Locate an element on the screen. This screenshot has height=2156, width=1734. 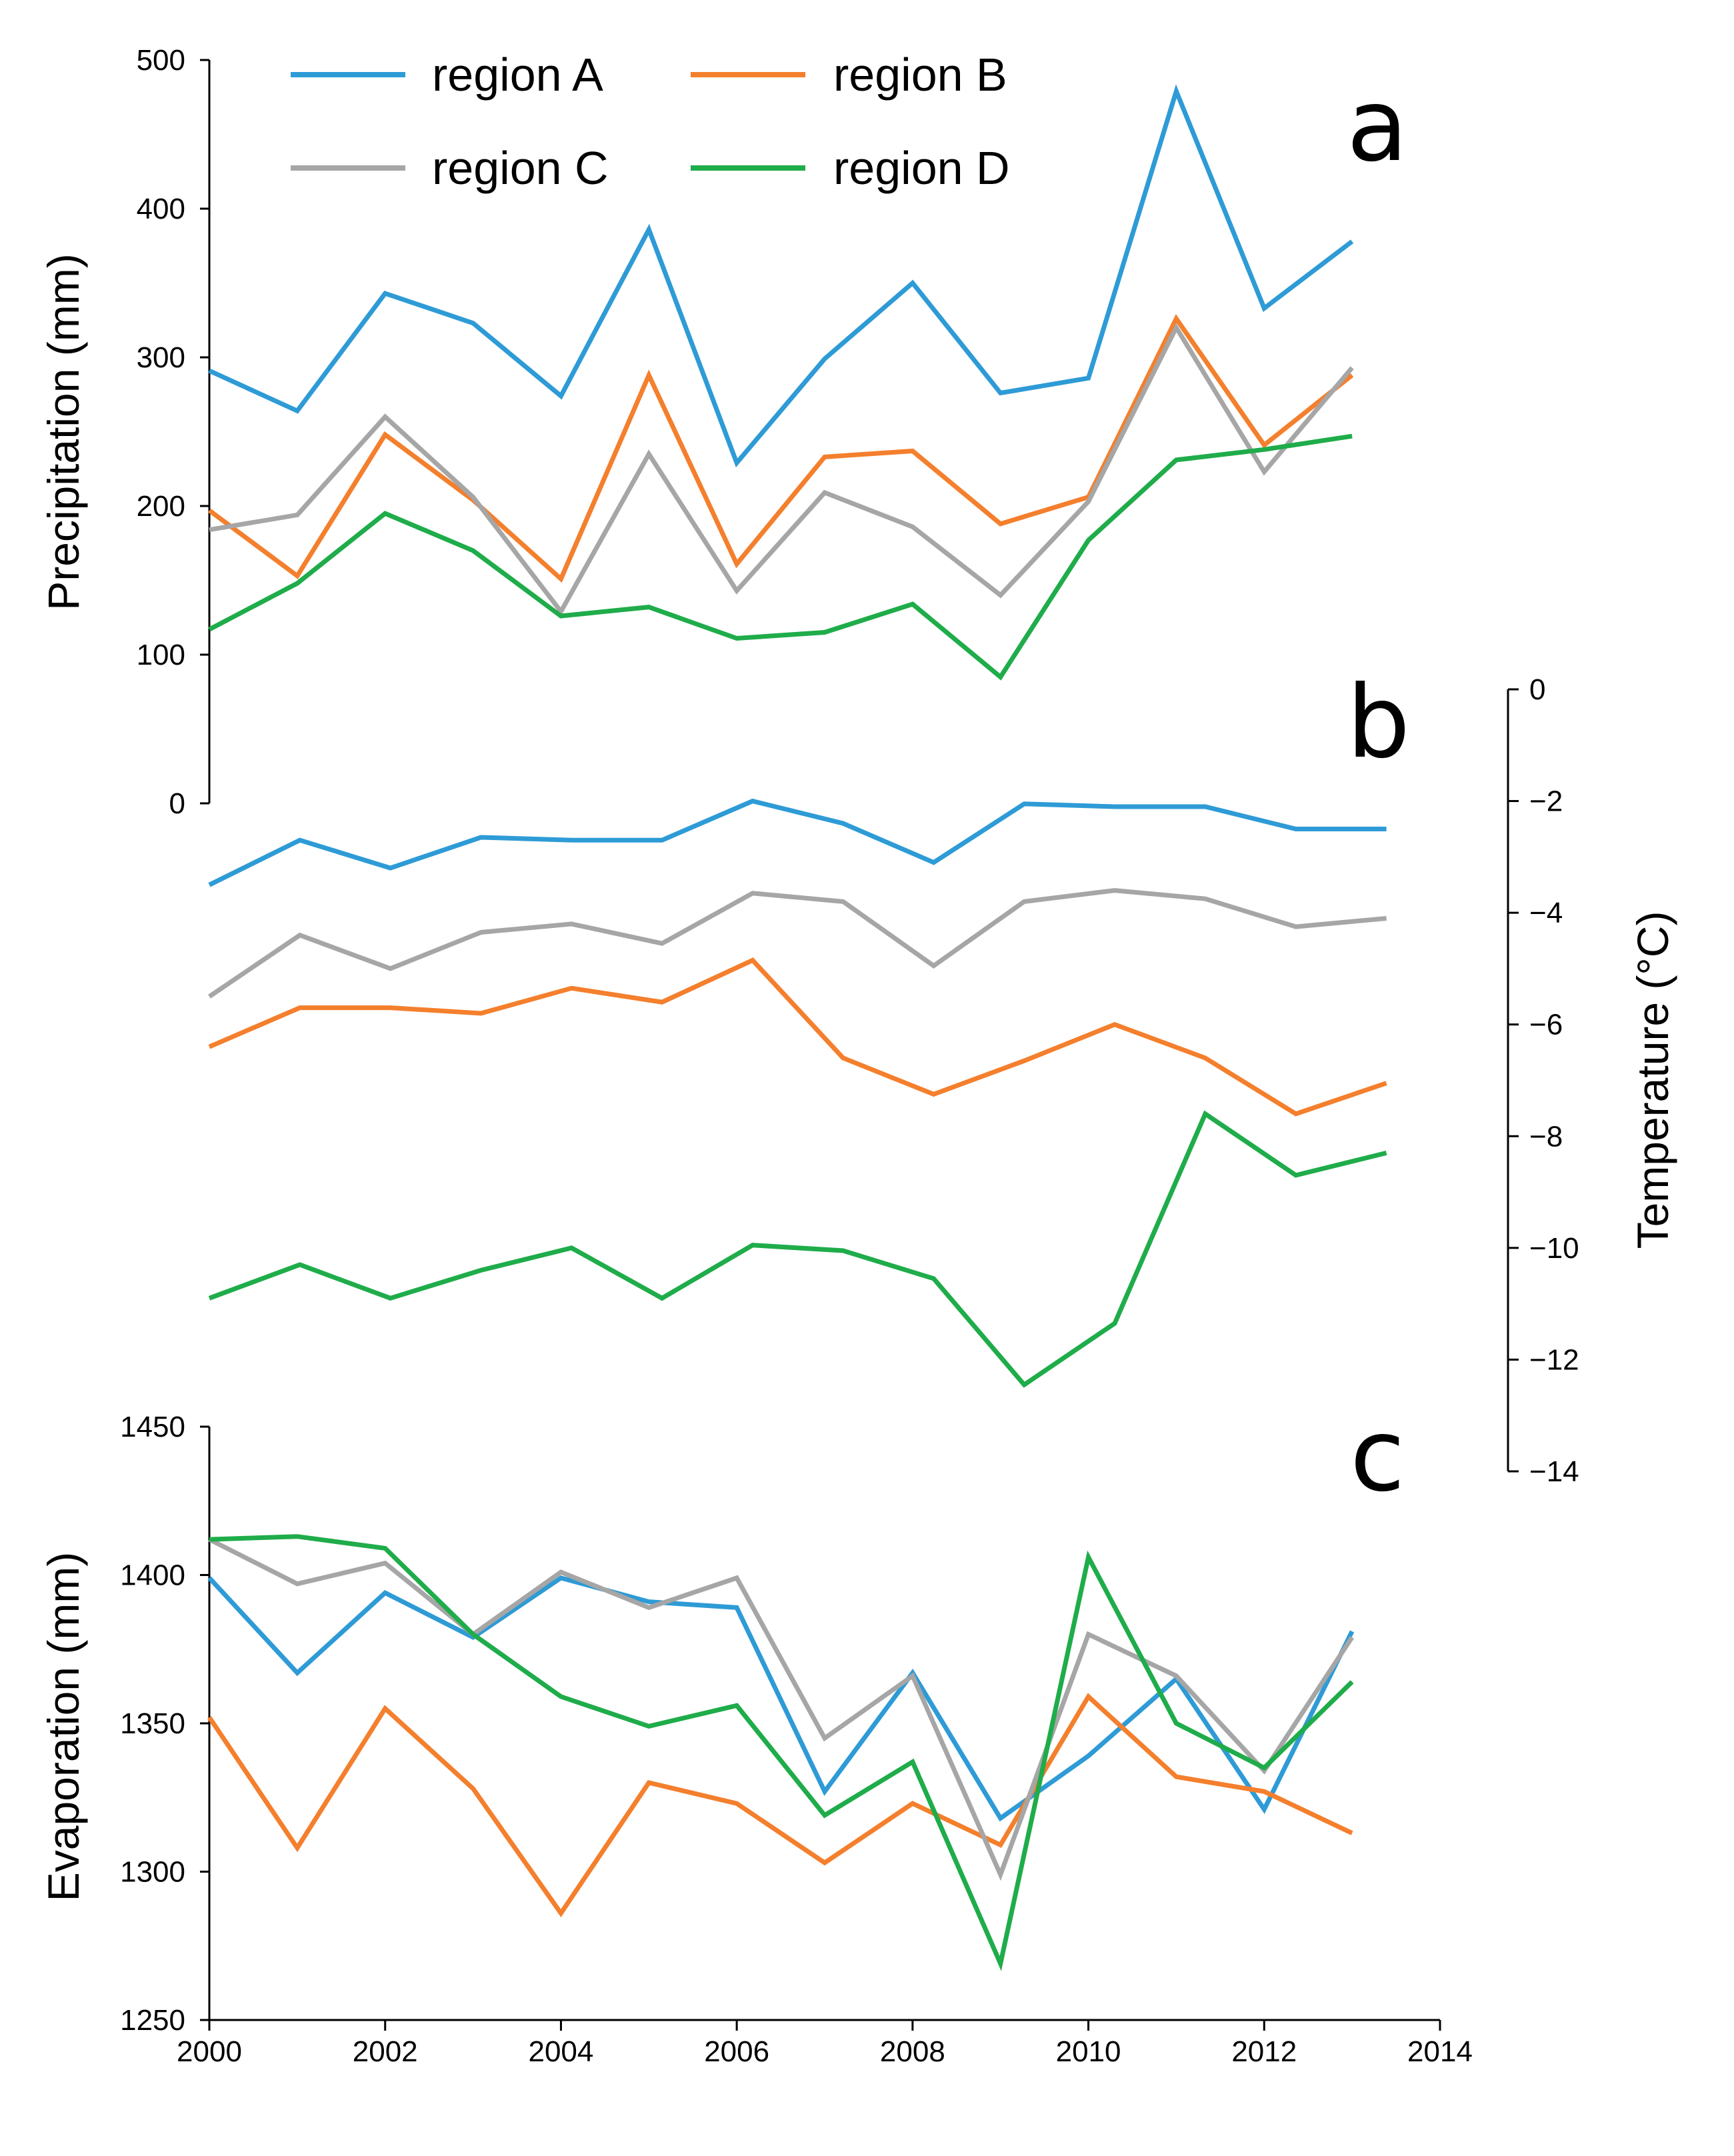
evaporation-y-ticks: 1250 1300 1350 1400 1450 is located at coordinates (164, 1724).